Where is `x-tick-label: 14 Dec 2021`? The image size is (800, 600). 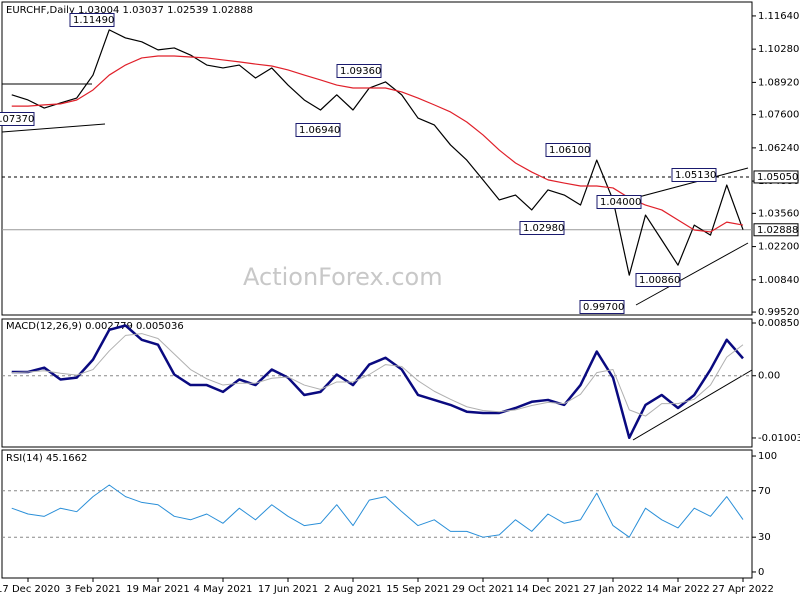 x-tick-label: 14 Dec 2021 is located at coordinates (548, 589).